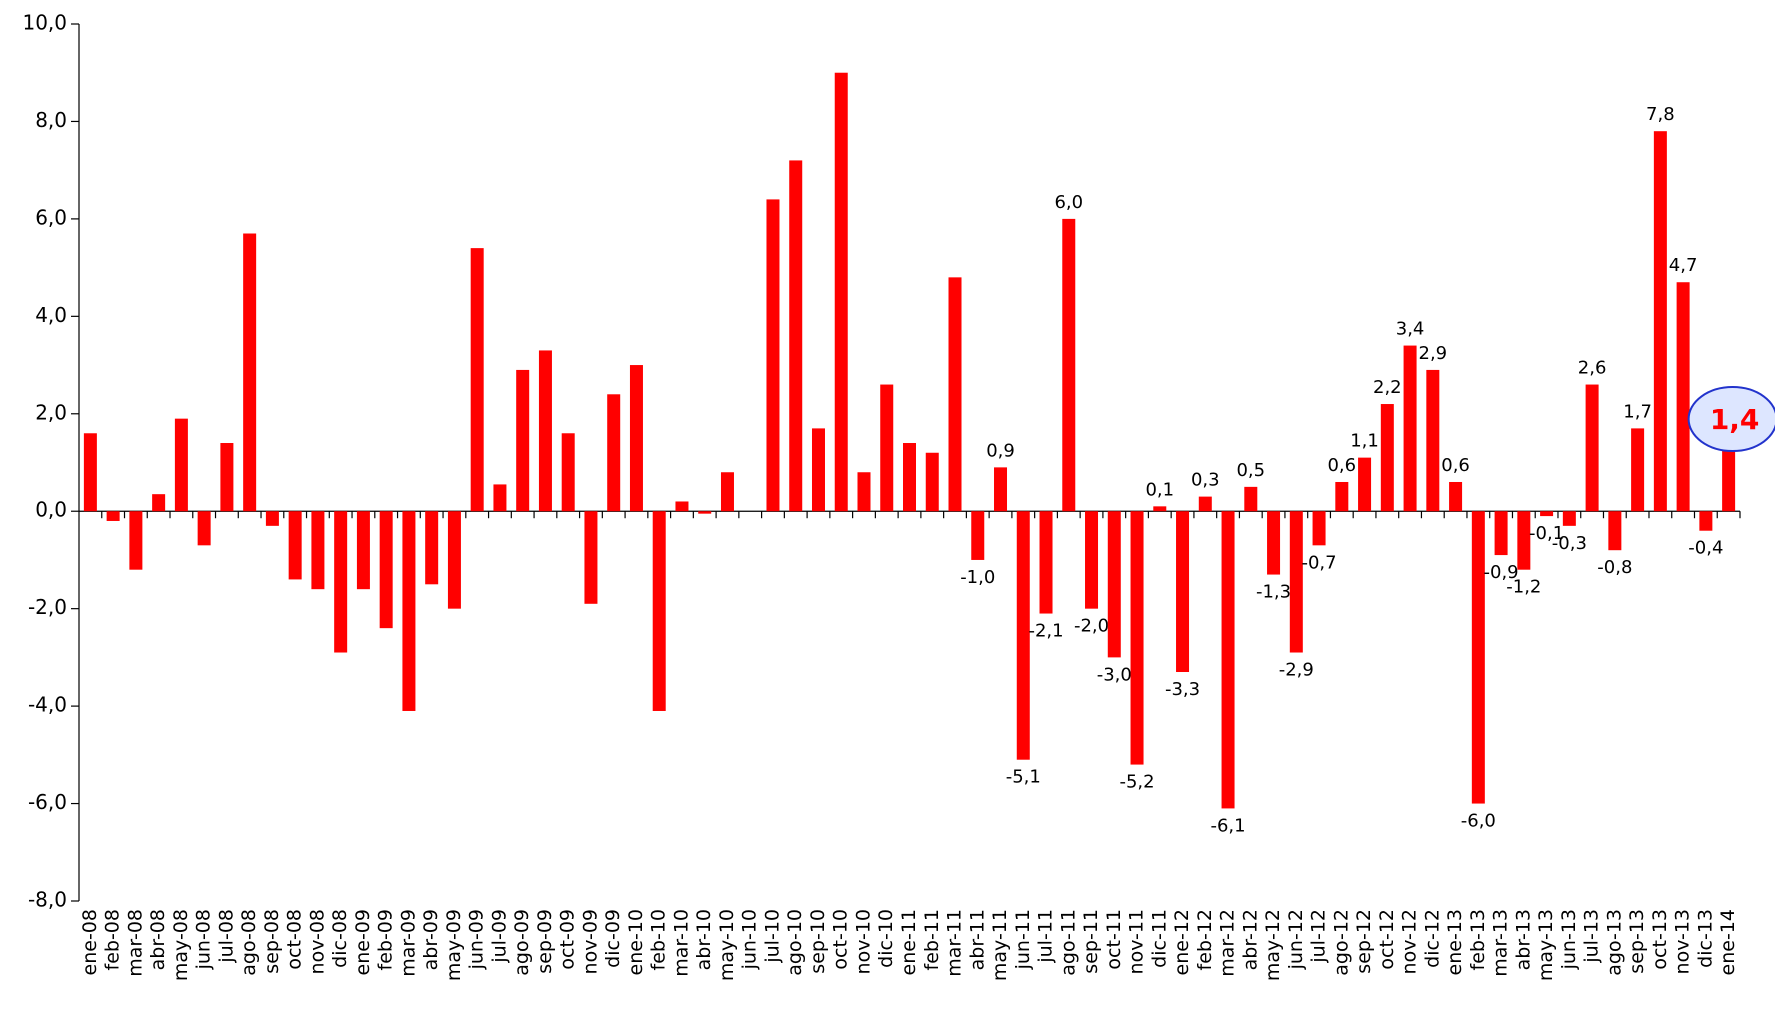 The image size is (1775, 1009). What do you see at coordinates (113, 939) in the screenshot?
I see `x-tick-label: feb-08` at bounding box center [113, 939].